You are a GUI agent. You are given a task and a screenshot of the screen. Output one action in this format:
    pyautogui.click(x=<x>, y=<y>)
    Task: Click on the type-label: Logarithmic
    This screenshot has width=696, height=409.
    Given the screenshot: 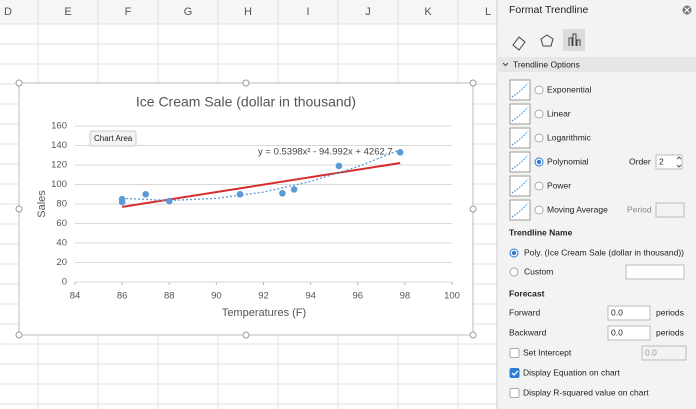 What is the action you would take?
    pyautogui.click(x=569, y=137)
    